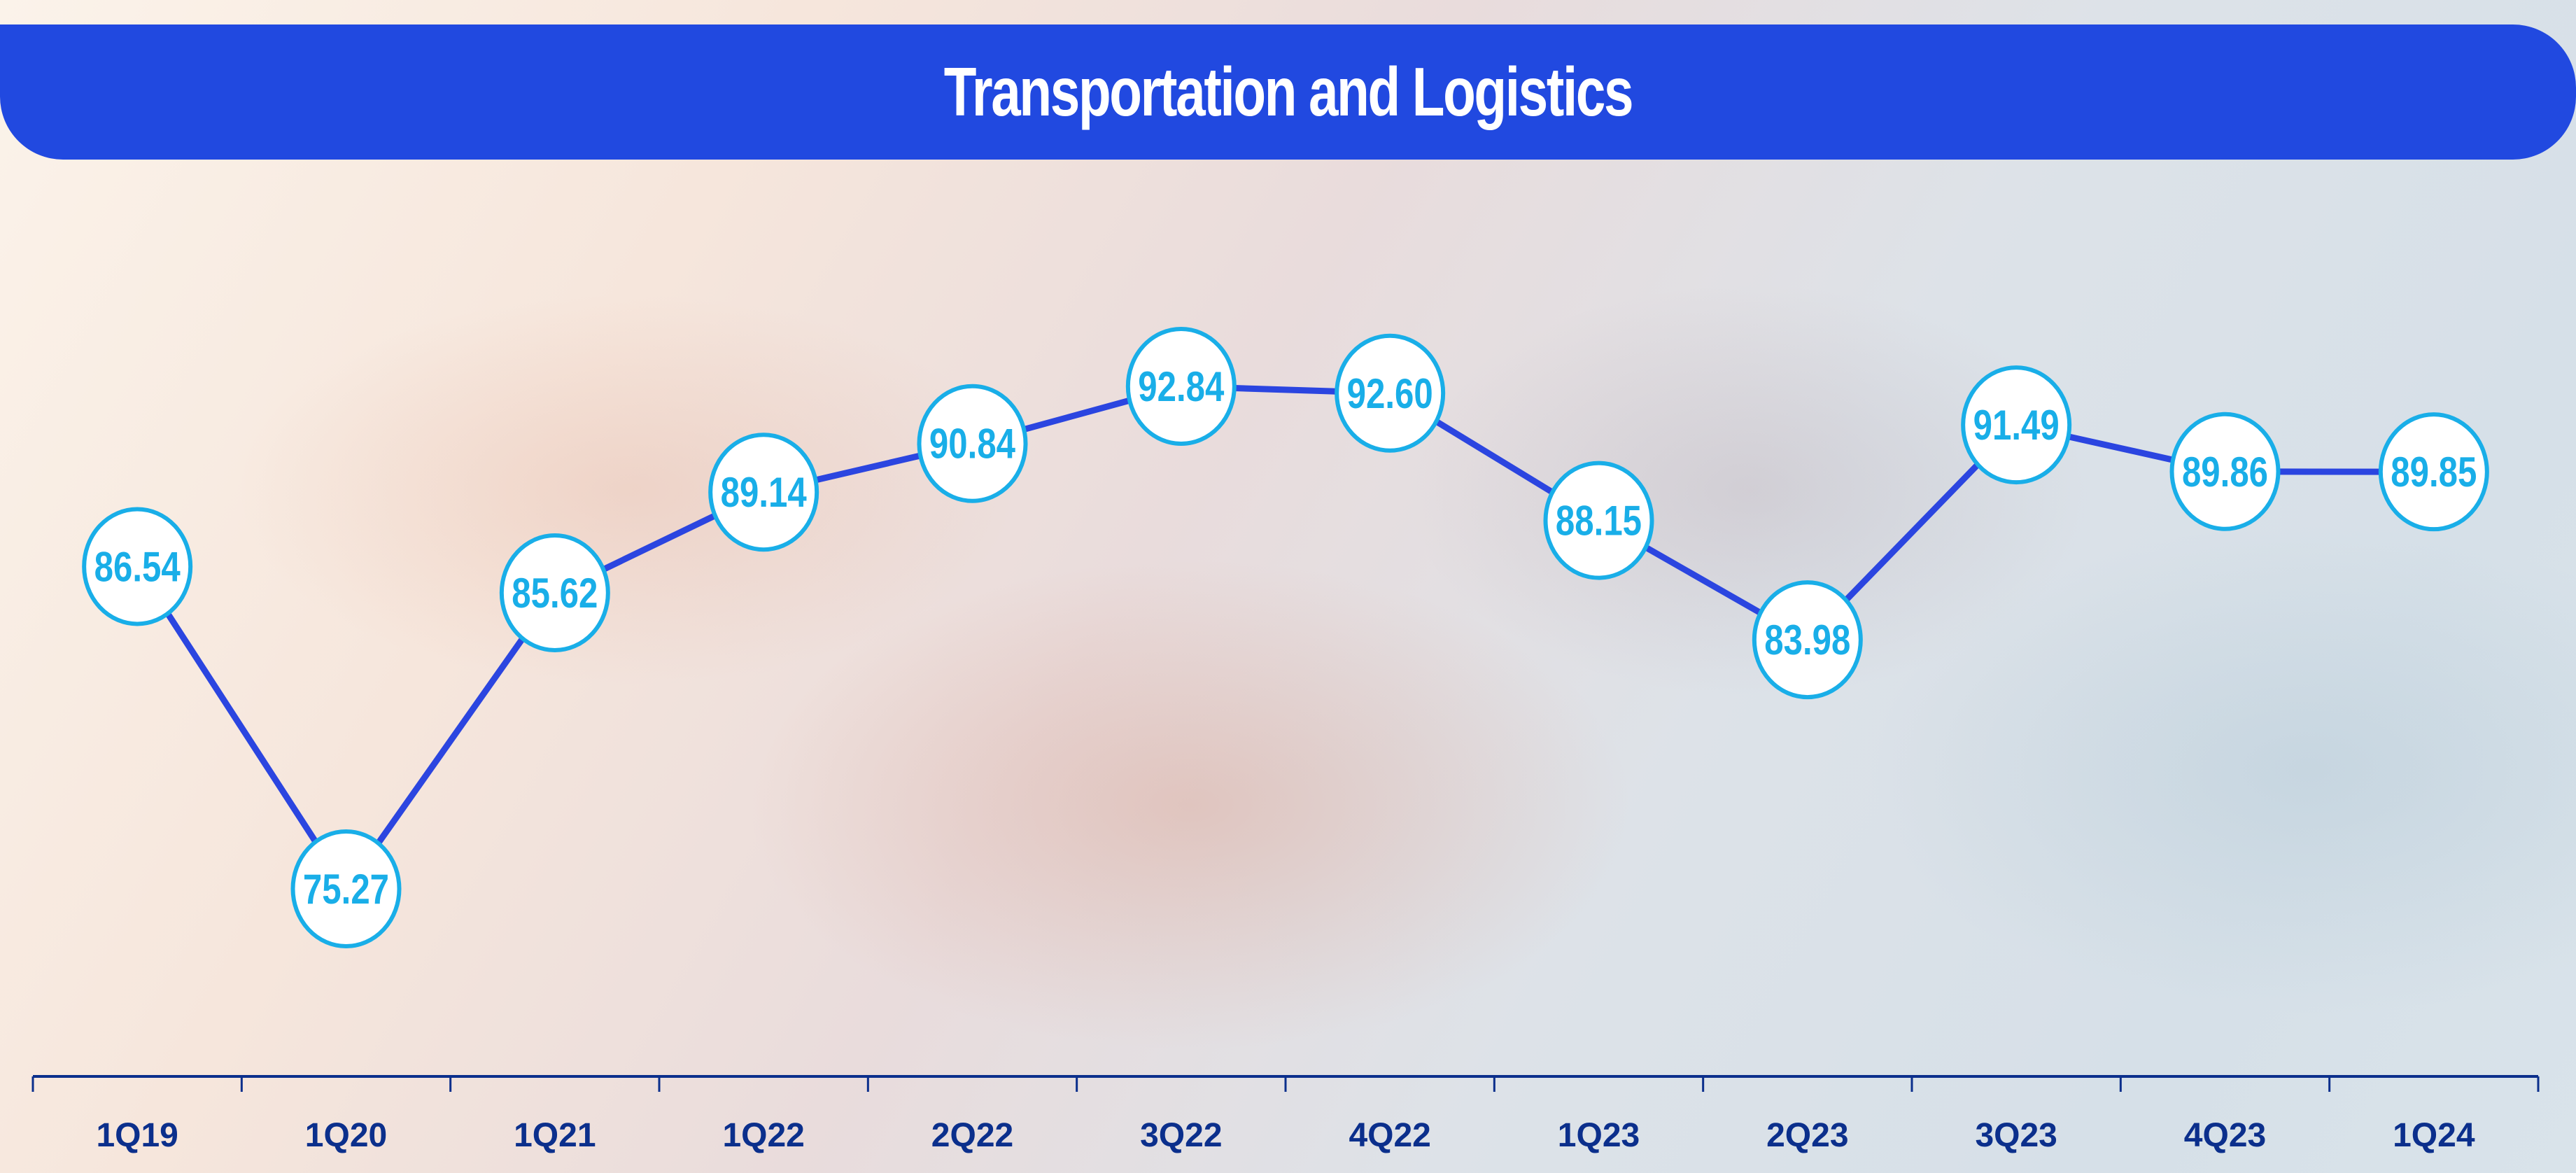 This screenshot has width=2576, height=1173. I want to click on data-label: 85.62, so click(555, 593).